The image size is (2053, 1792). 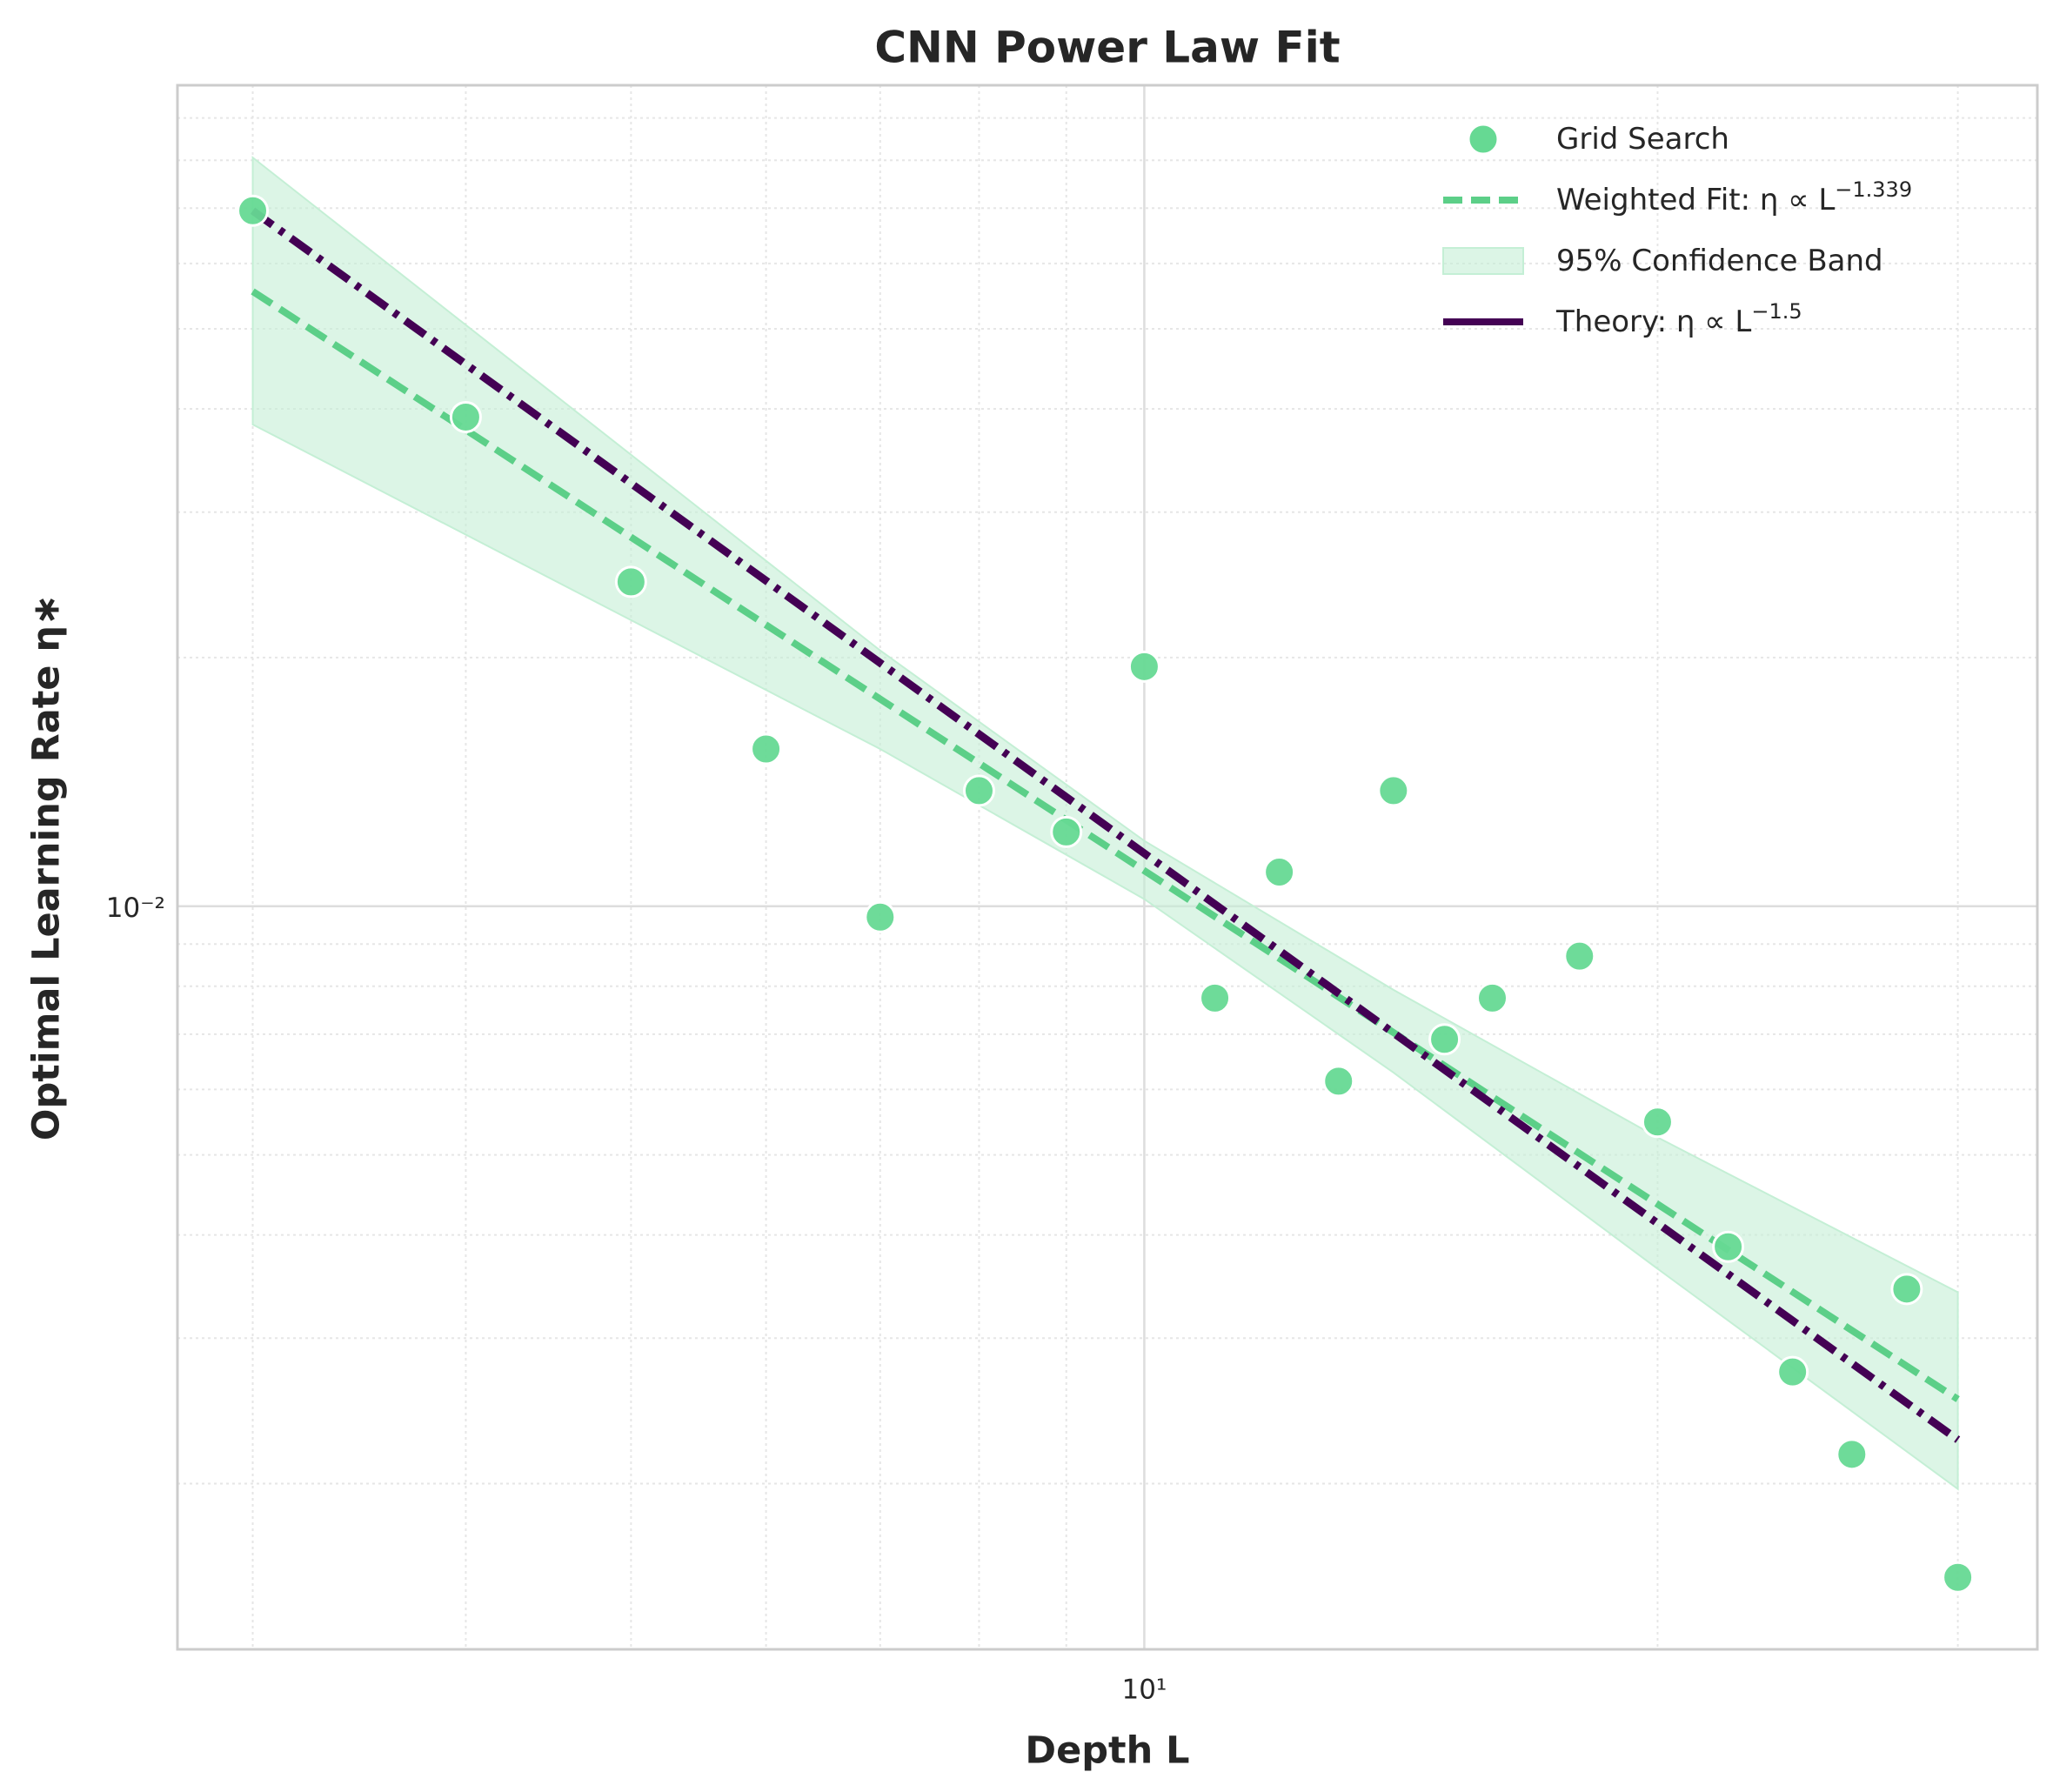 What do you see at coordinates (47, 867) in the screenshot?
I see `y-axis-label: Optimal Learning Rate η∗` at bounding box center [47, 867].